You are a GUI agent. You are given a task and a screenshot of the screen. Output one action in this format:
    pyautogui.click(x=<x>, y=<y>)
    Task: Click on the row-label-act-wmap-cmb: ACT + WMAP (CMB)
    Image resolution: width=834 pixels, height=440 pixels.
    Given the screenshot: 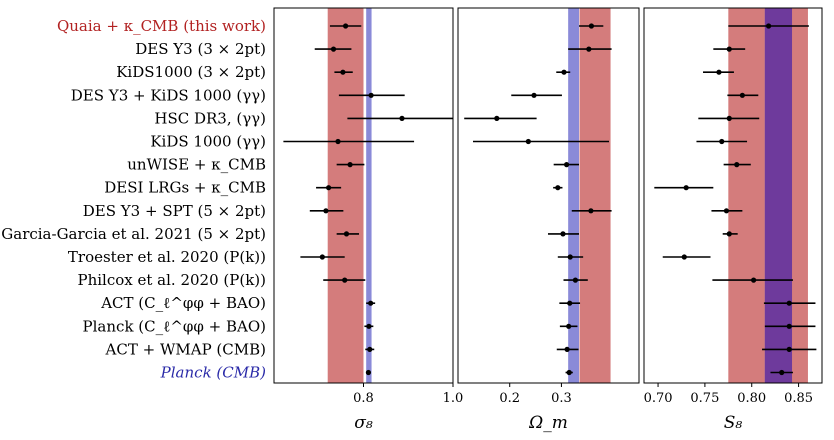 What is the action you would take?
    pyautogui.click(x=185, y=349)
    